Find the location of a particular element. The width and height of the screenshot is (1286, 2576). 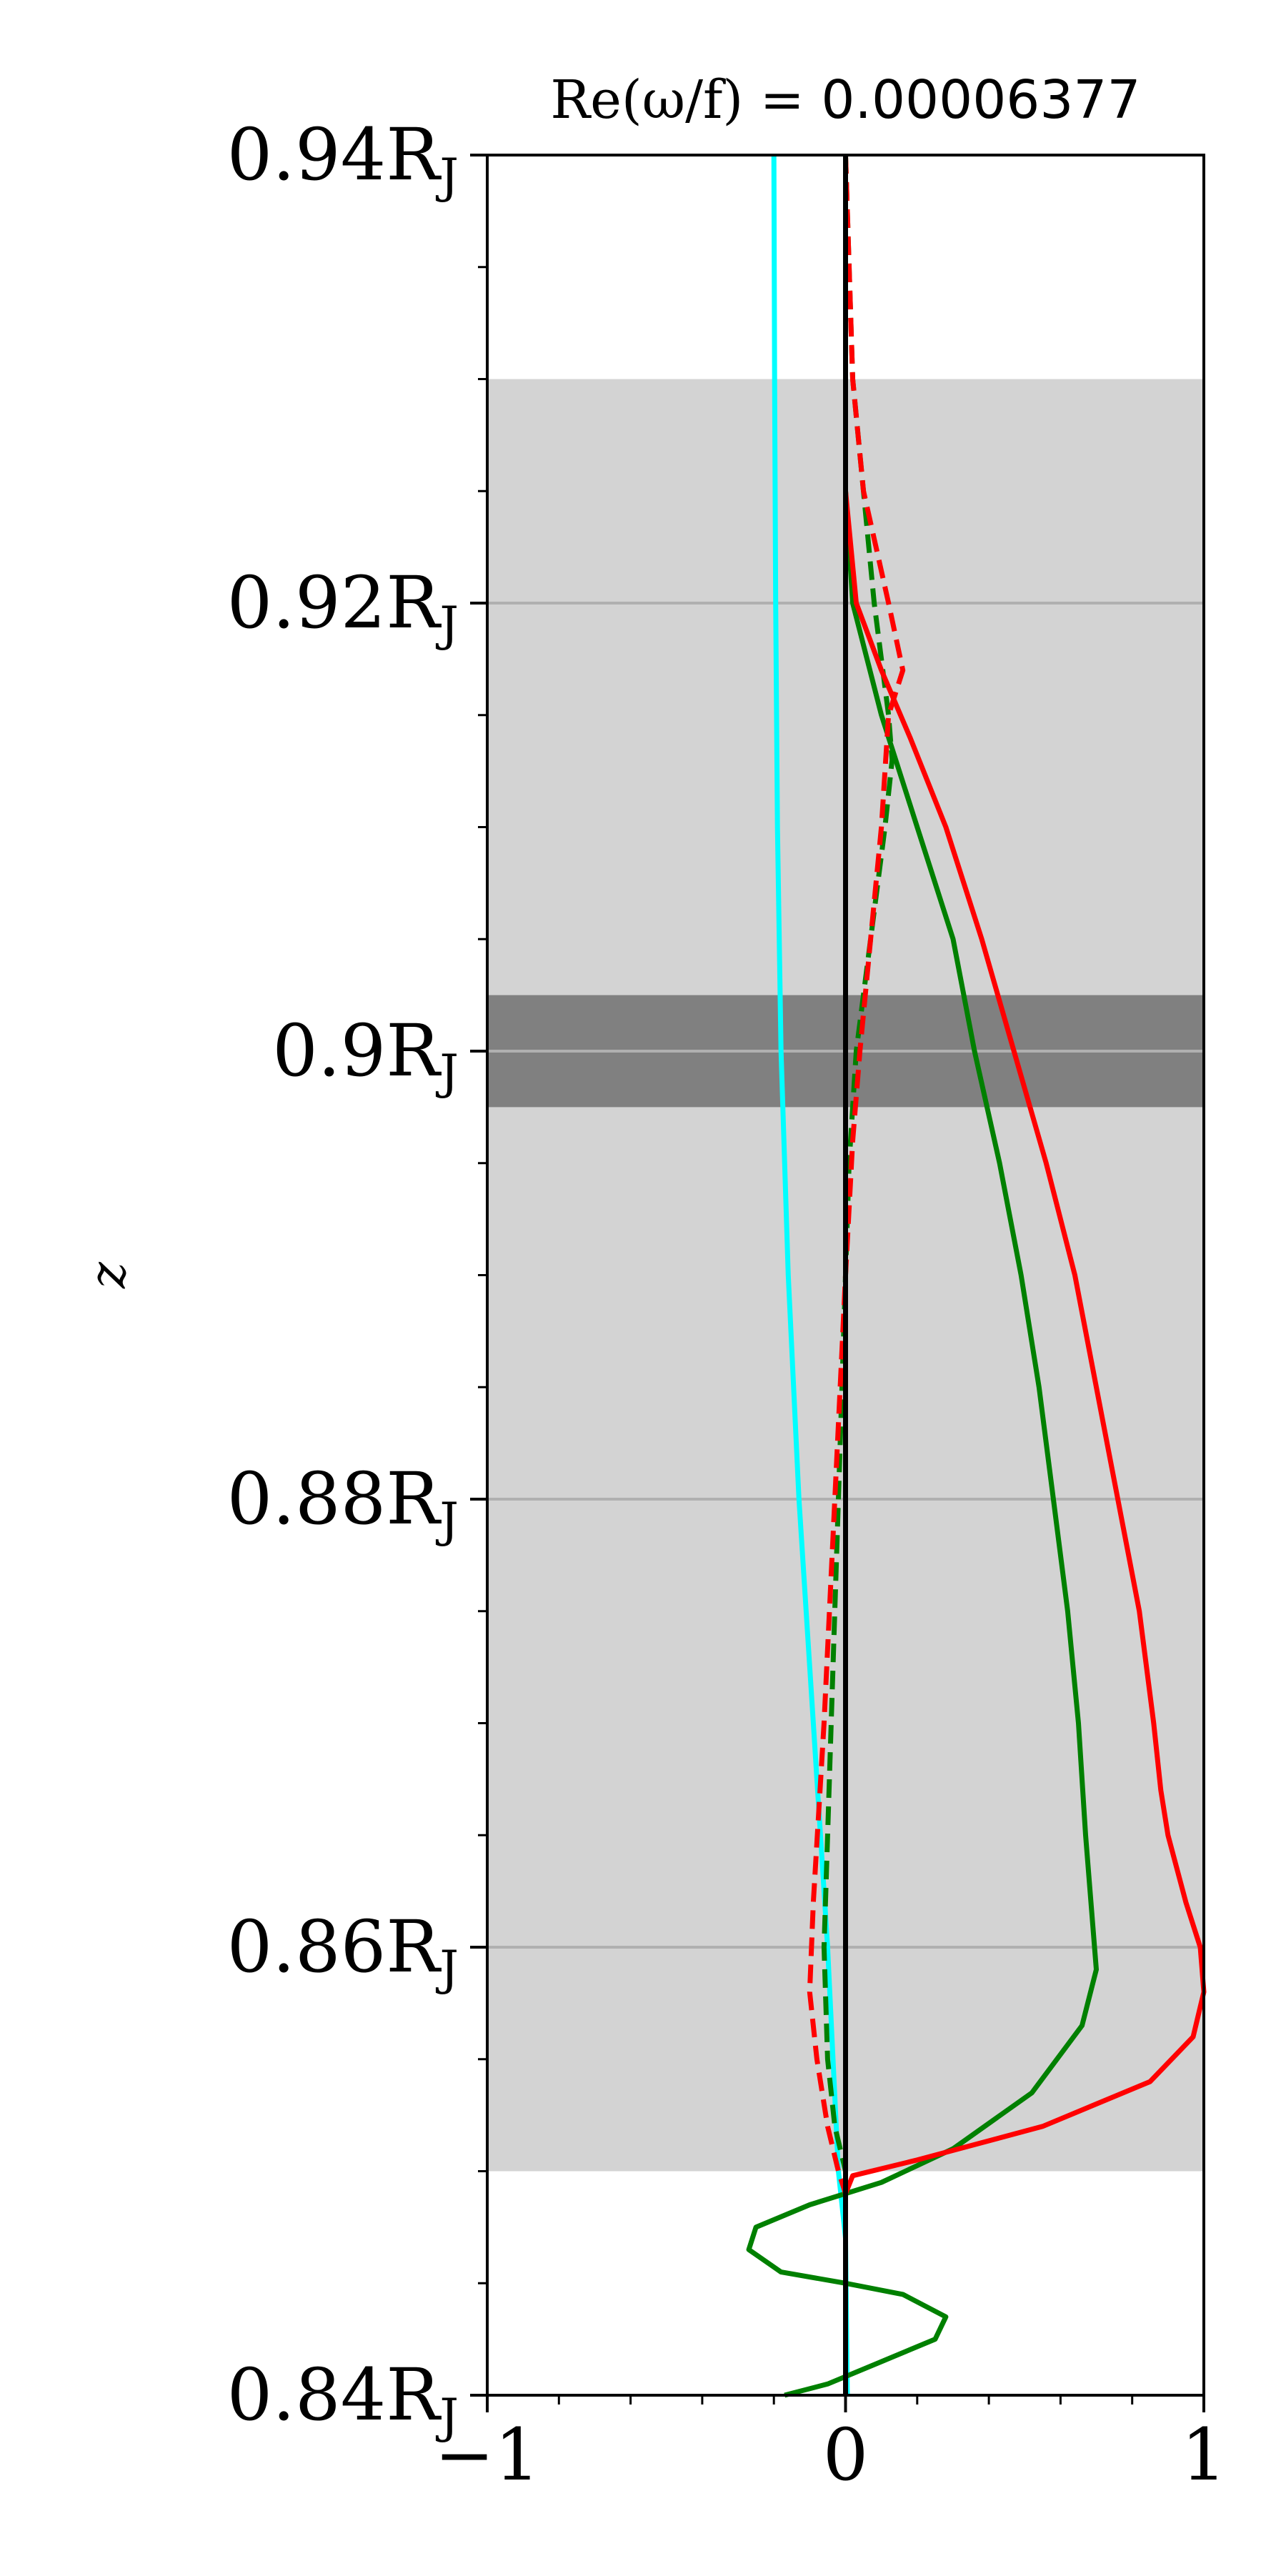

y-tick-label-5: 0.94RJ is located at coordinates (343, 158).